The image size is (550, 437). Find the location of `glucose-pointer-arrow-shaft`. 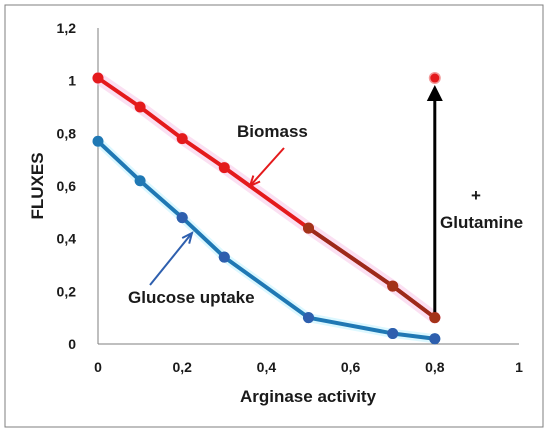

glucose-pointer-arrow-shaft is located at coordinates (171, 259).